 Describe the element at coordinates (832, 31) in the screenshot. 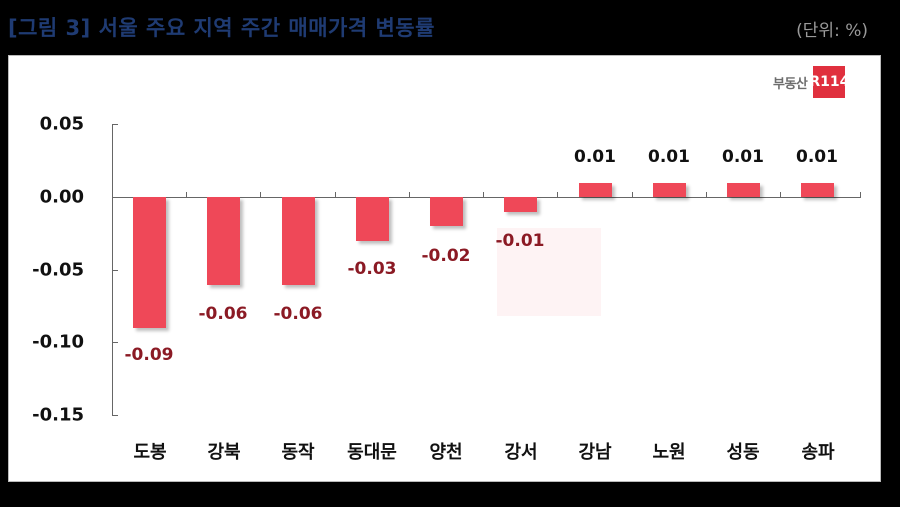

I see `unit-label: (단위: %)` at that location.